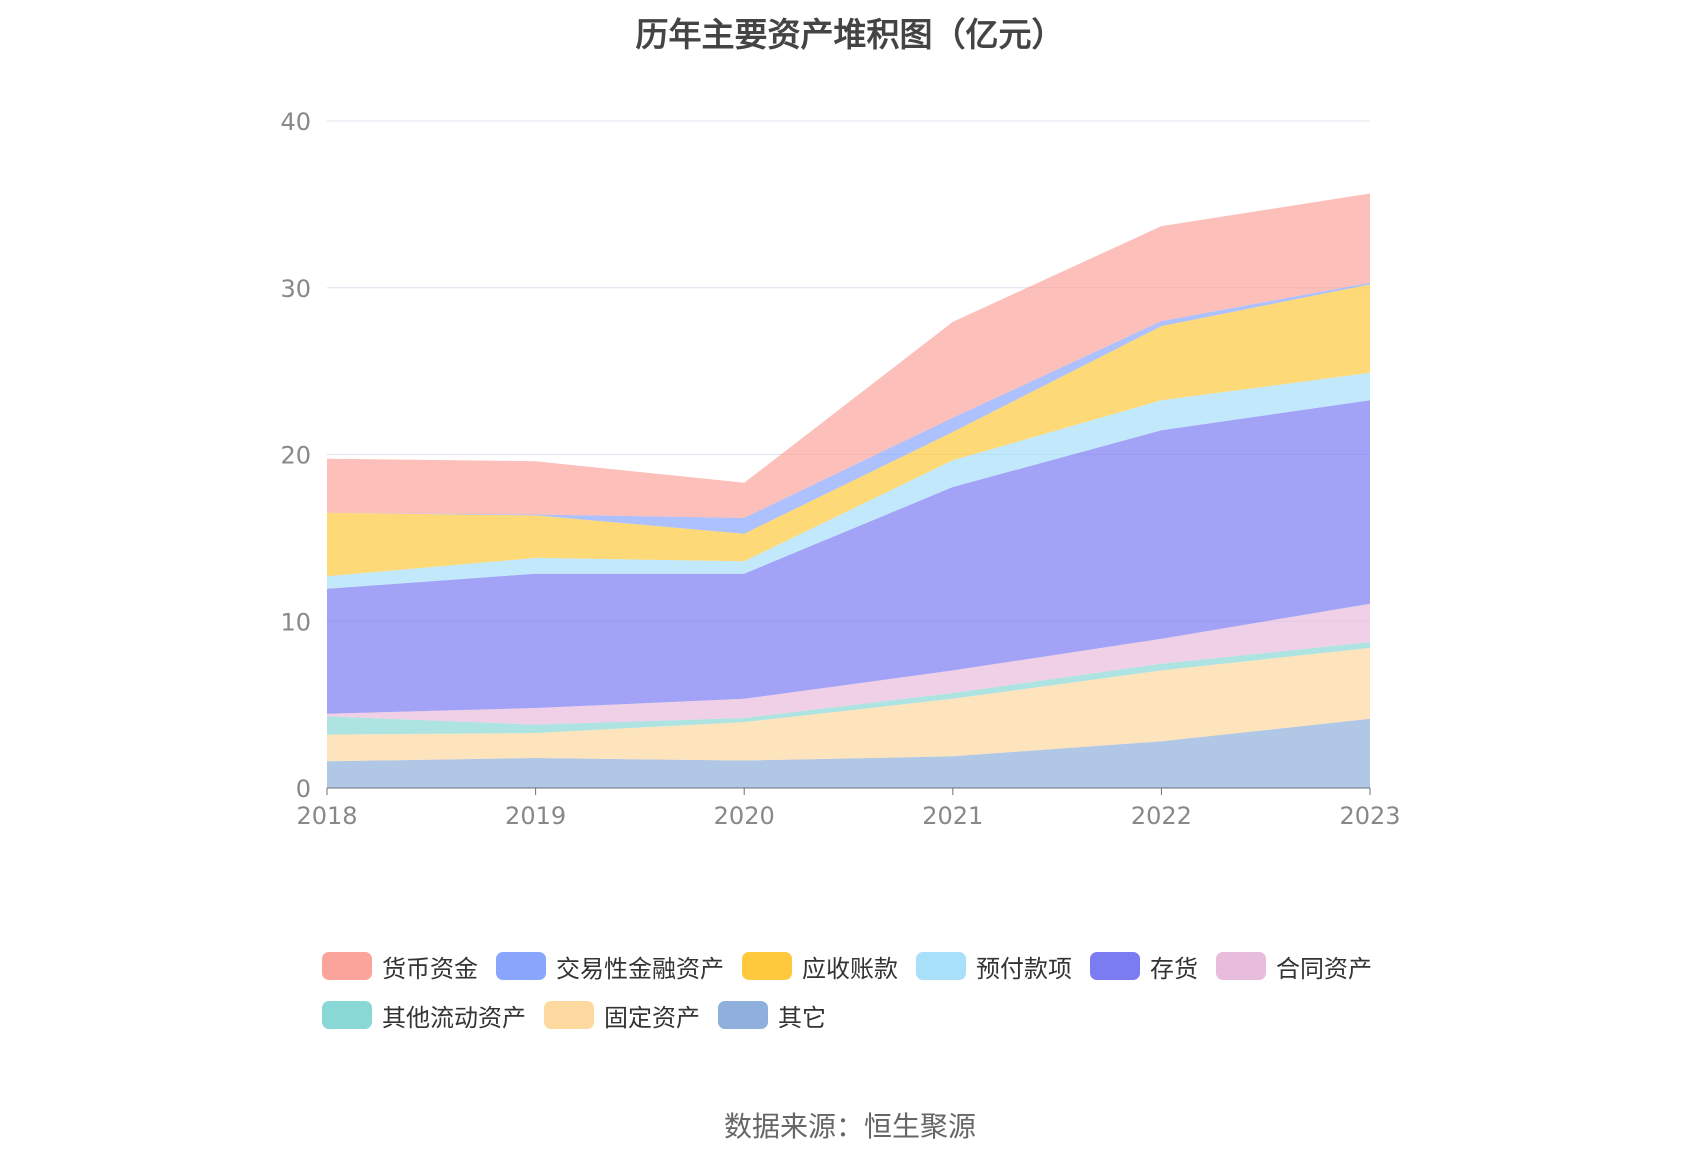 This screenshot has height=1150, width=1700. I want to click on legend-label: 货币资金, so click(430, 968).